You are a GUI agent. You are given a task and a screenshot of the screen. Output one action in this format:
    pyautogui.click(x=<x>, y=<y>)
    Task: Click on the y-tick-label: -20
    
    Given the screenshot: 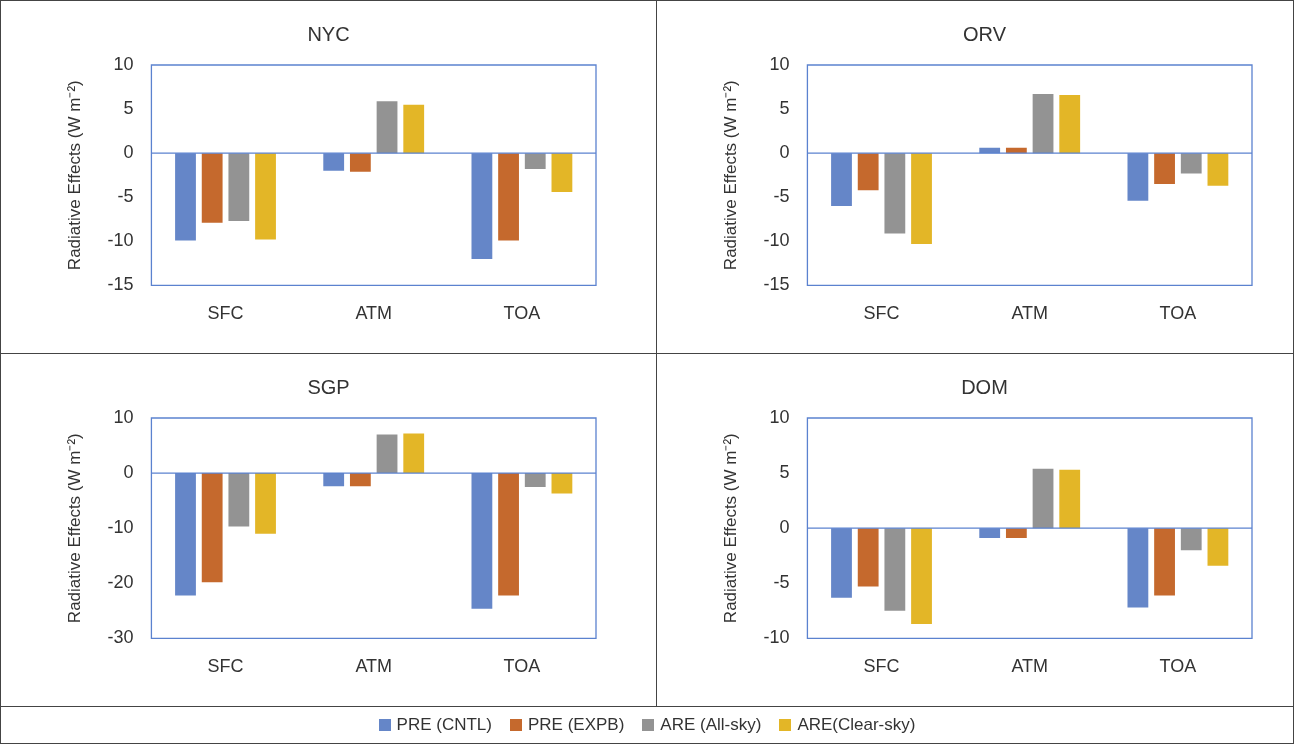 What is the action you would take?
    pyautogui.click(x=120, y=582)
    